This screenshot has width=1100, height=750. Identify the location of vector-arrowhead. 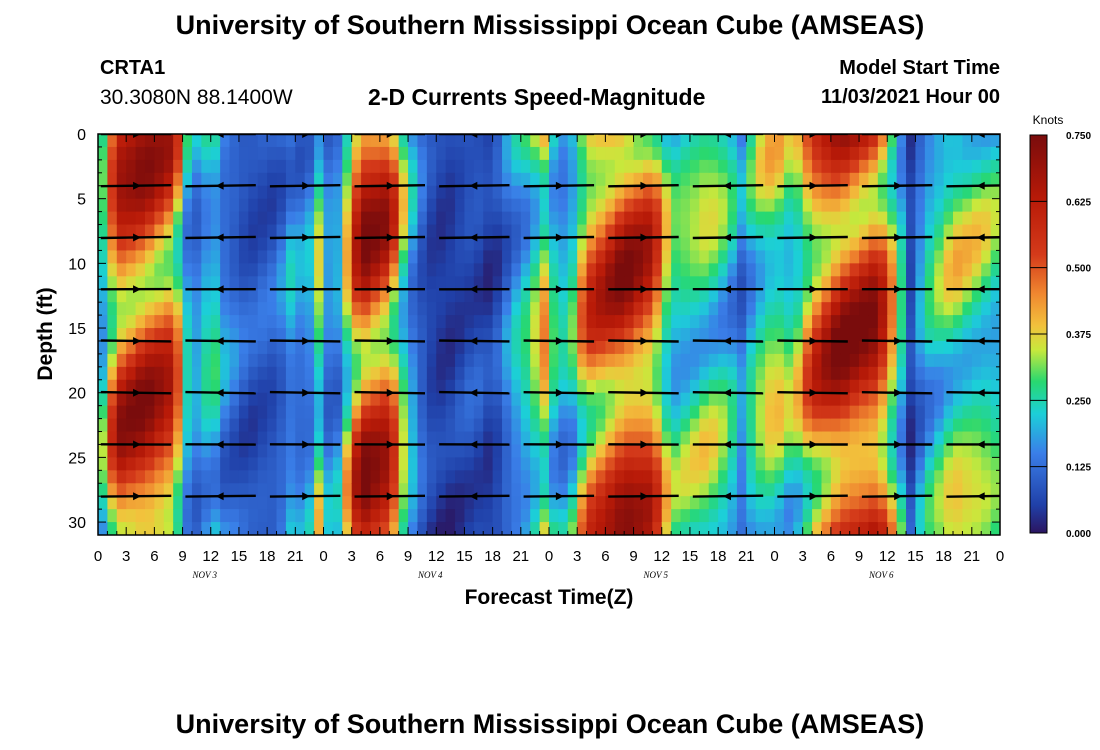
(980, 185).